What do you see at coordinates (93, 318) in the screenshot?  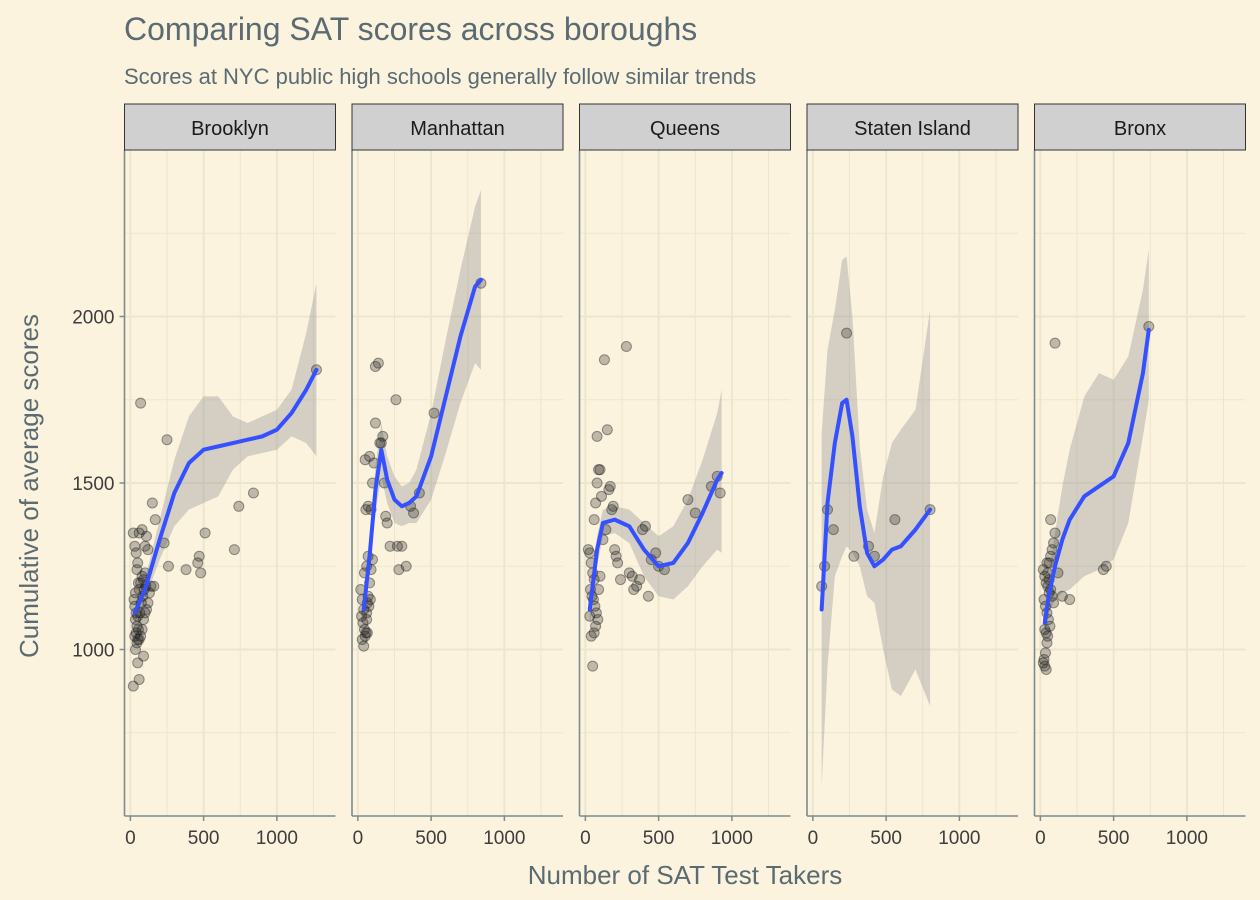 I see `y-tick-label: 2000` at bounding box center [93, 318].